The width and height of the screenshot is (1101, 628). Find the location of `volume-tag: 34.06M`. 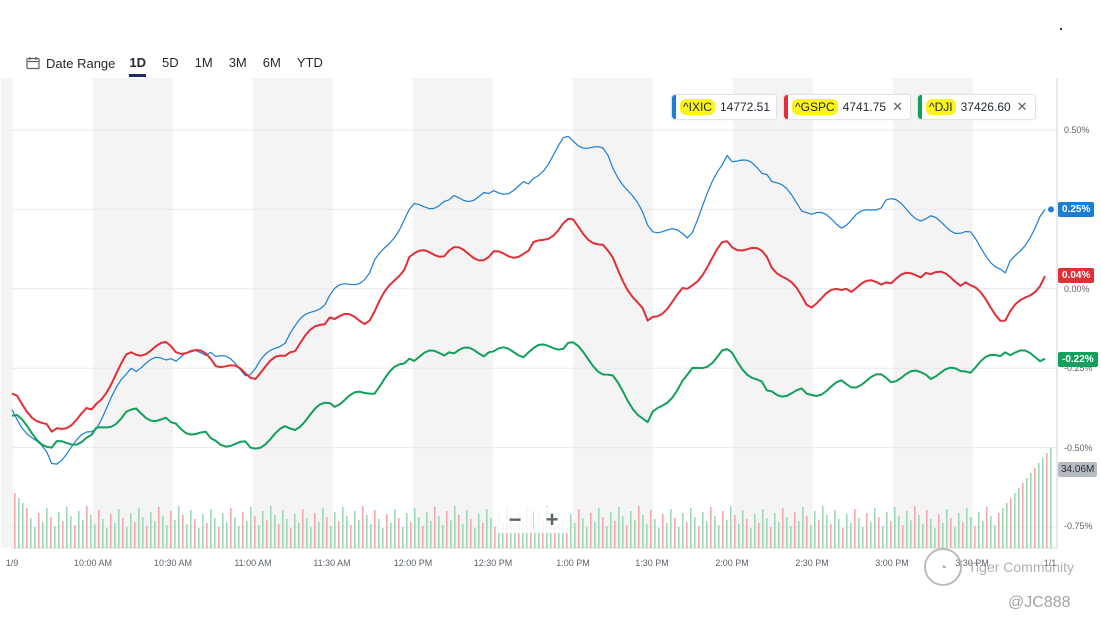

volume-tag: 34.06M is located at coordinates (1078, 469).